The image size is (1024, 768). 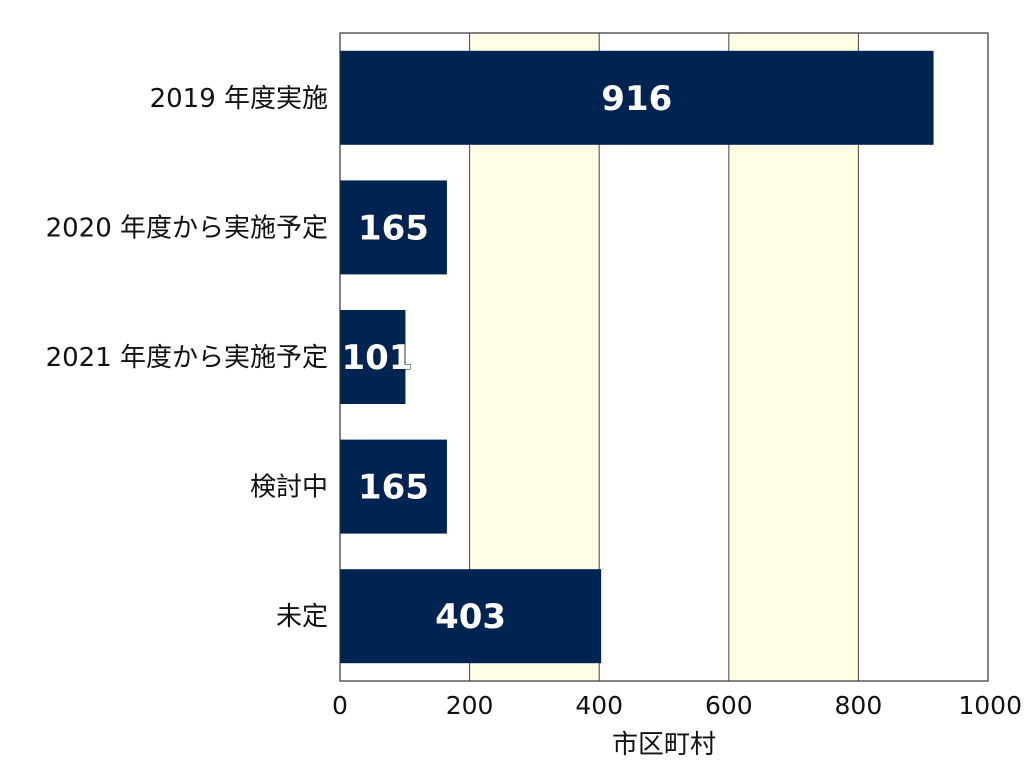 What do you see at coordinates (990, 705) in the screenshot?
I see `x-tick-label: 1000` at bounding box center [990, 705].